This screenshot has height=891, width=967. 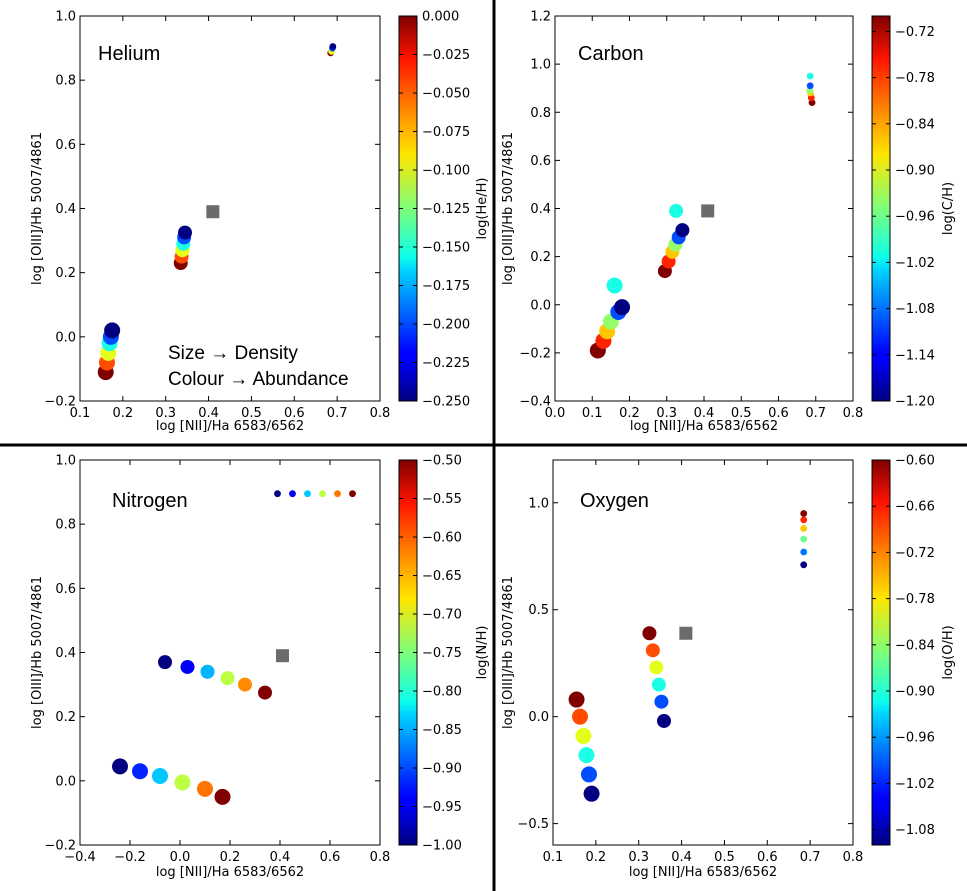 I want to click on colorbar-tick-label: −0.66, so click(x=915, y=507).